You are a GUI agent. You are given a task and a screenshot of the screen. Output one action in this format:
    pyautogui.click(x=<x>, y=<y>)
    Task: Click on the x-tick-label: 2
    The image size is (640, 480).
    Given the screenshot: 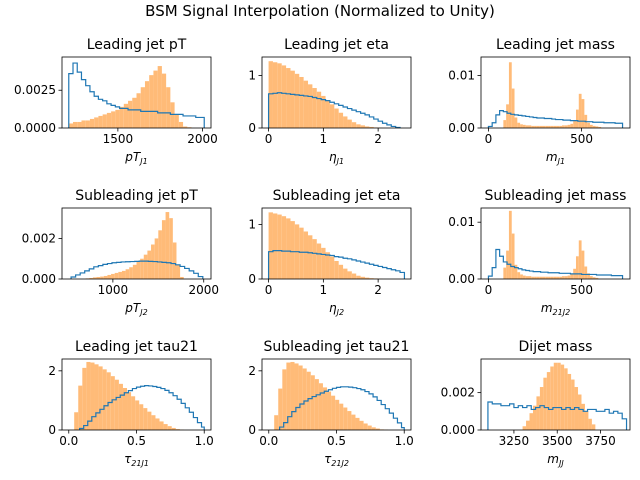 What is the action you would take?
    pyautogui.click(x=378, y=290)
    